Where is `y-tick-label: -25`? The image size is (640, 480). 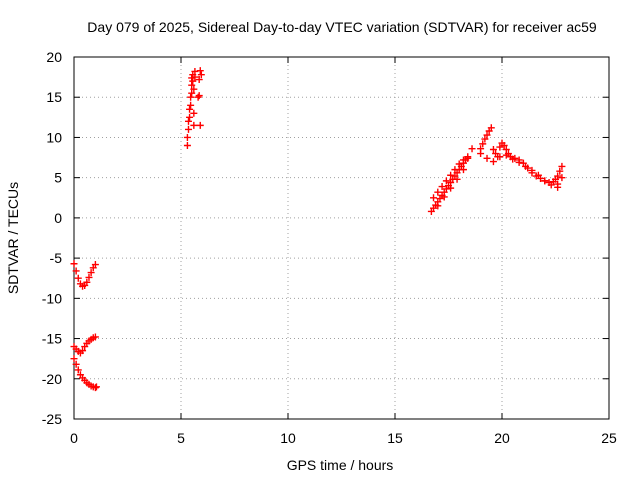
y-tick-label: -25 is located at coordinates (52, 419).